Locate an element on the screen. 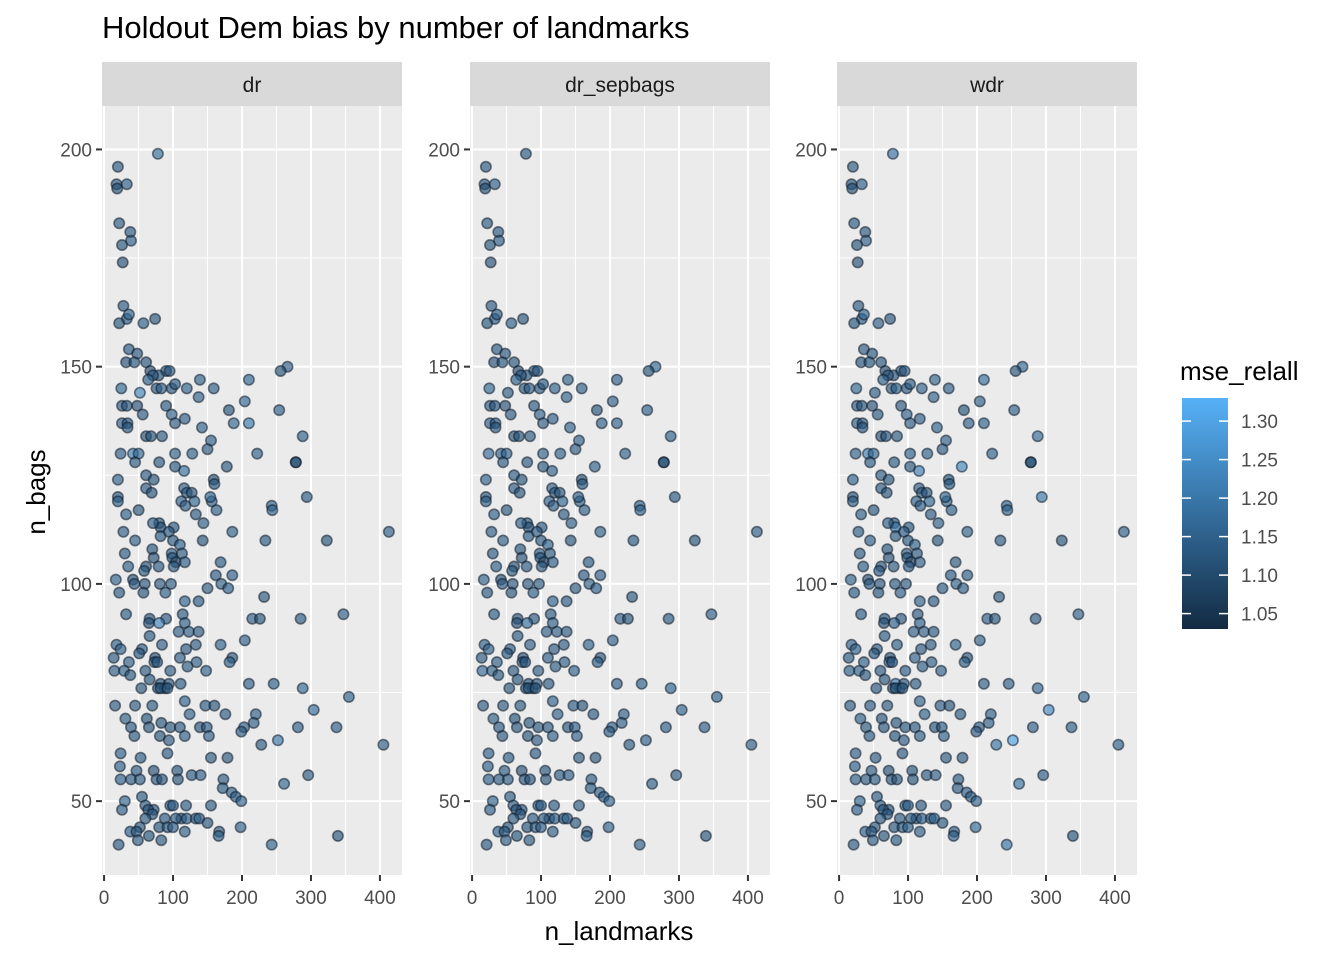  x-tick-label: 200 is located at coordinates (610, 898).